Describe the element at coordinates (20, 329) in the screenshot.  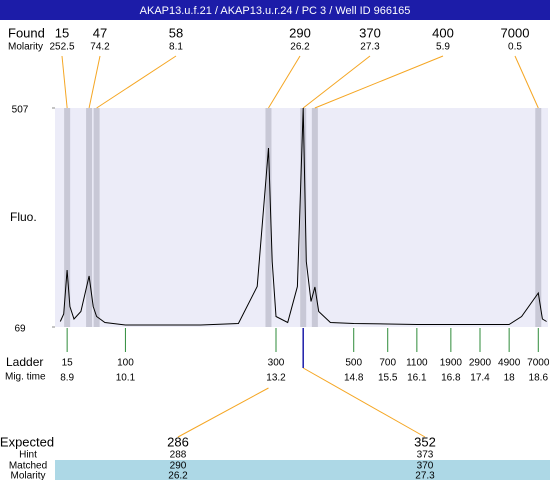
I see `y-tick-label: 69` at that location.